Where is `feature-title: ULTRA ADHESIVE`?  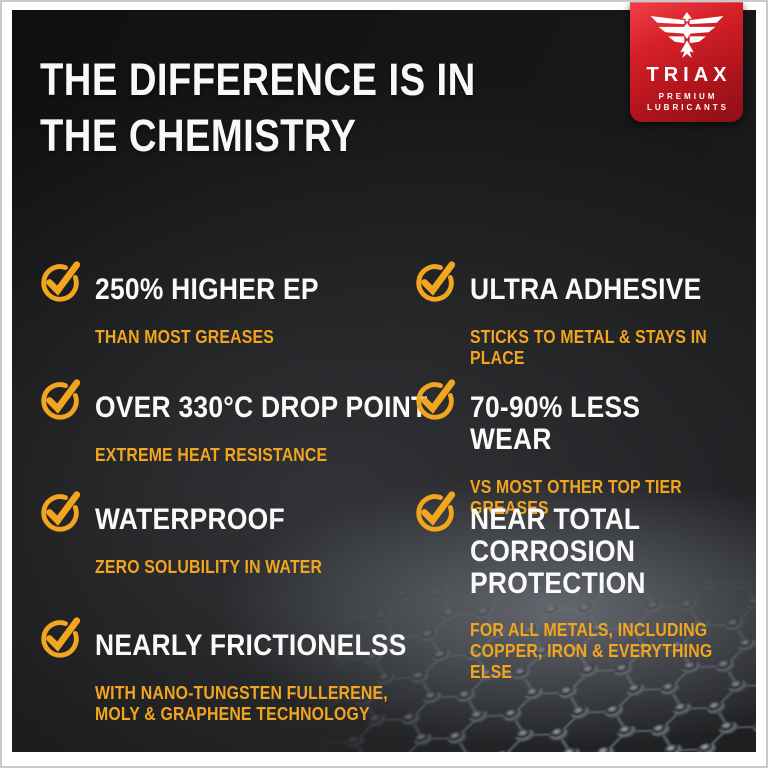
feature-title: ULTRA ADHESIVE is located at coordinates (586, 289).